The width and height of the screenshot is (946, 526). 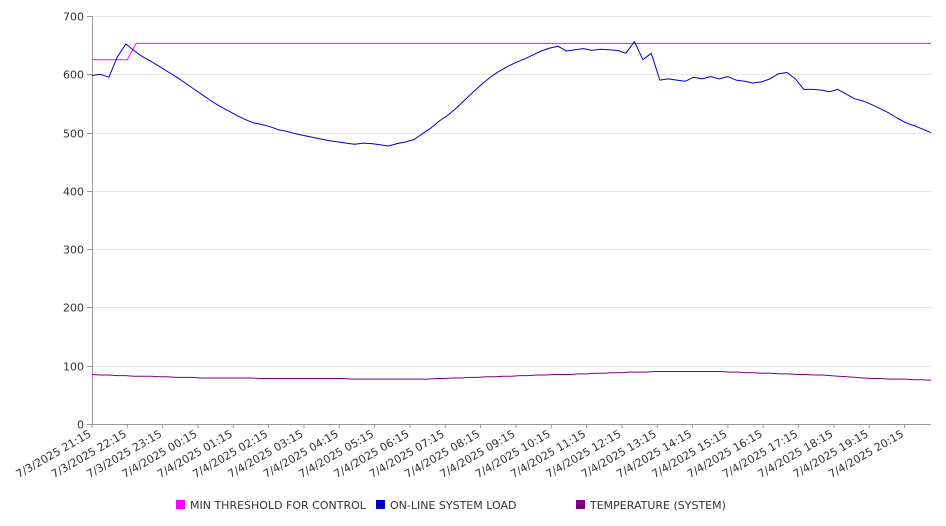 What do you see at coordinates (73, 308) in the screenshot?
I see `y-tick-label-200: 200` at bounding box center [73, 308].